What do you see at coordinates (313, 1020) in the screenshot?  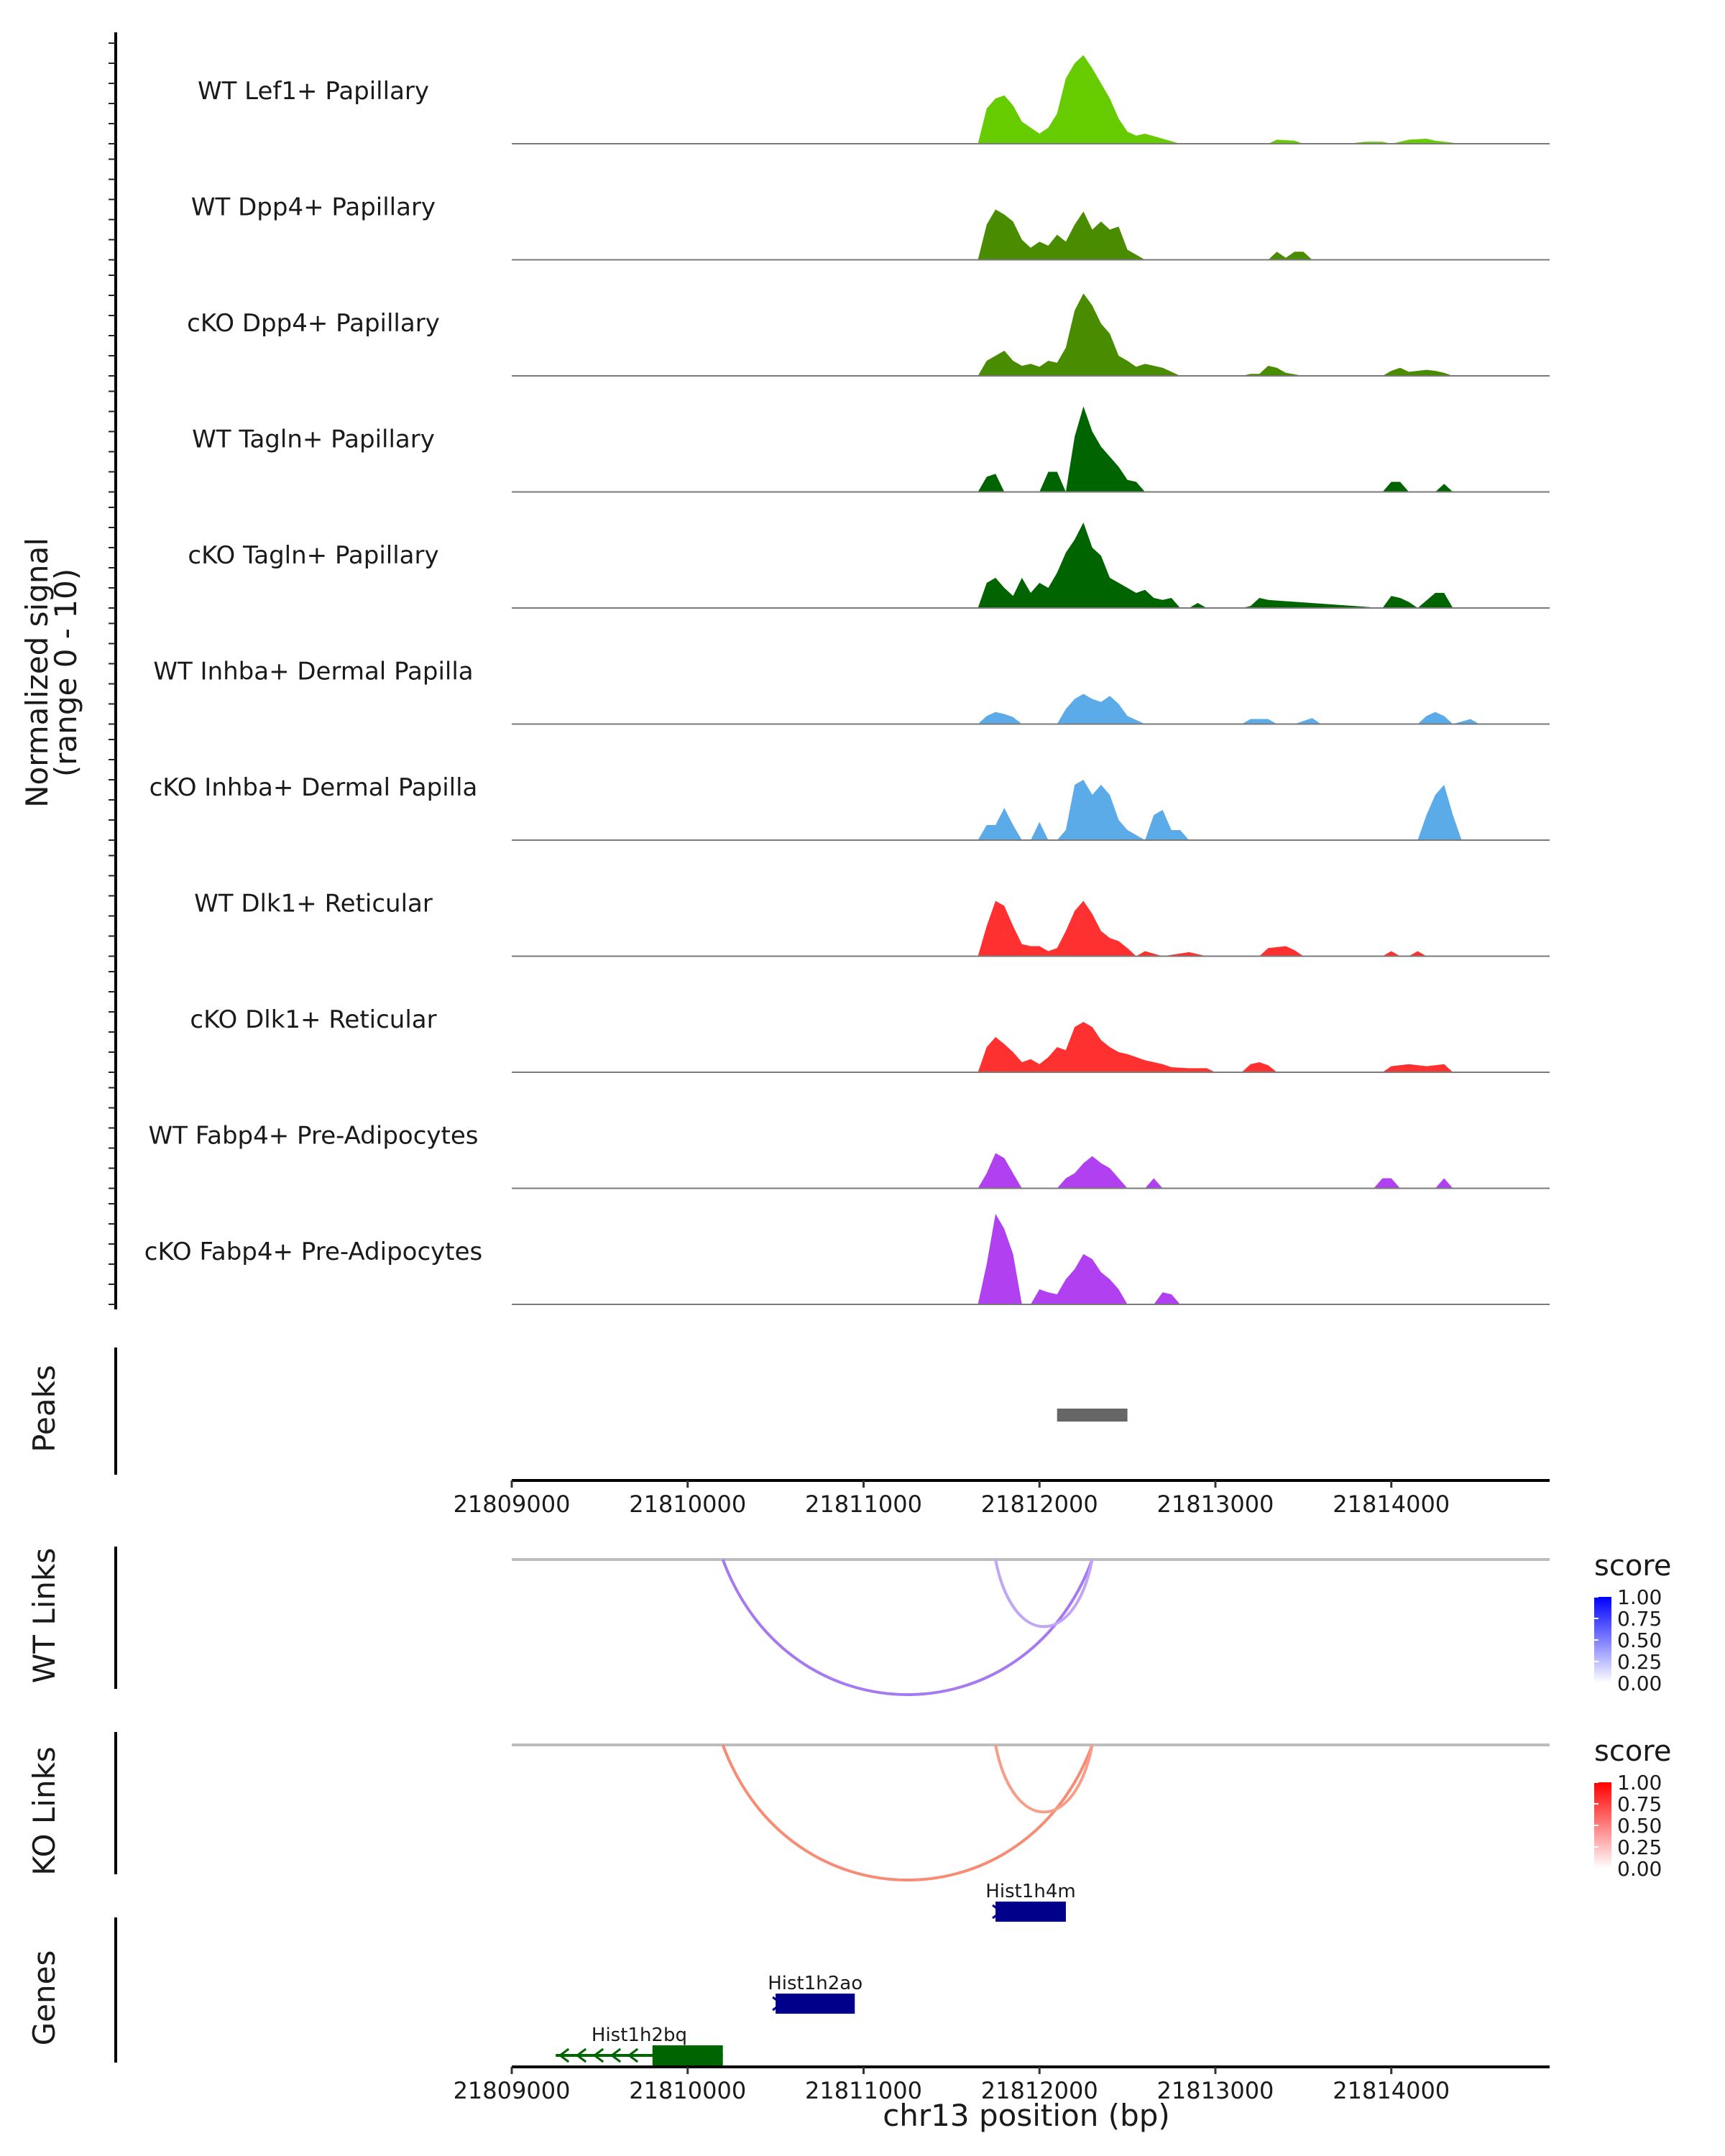 I see `coverage-track-label: cKO Dlk1+ Reticular` at bounding box center [313, 1020].